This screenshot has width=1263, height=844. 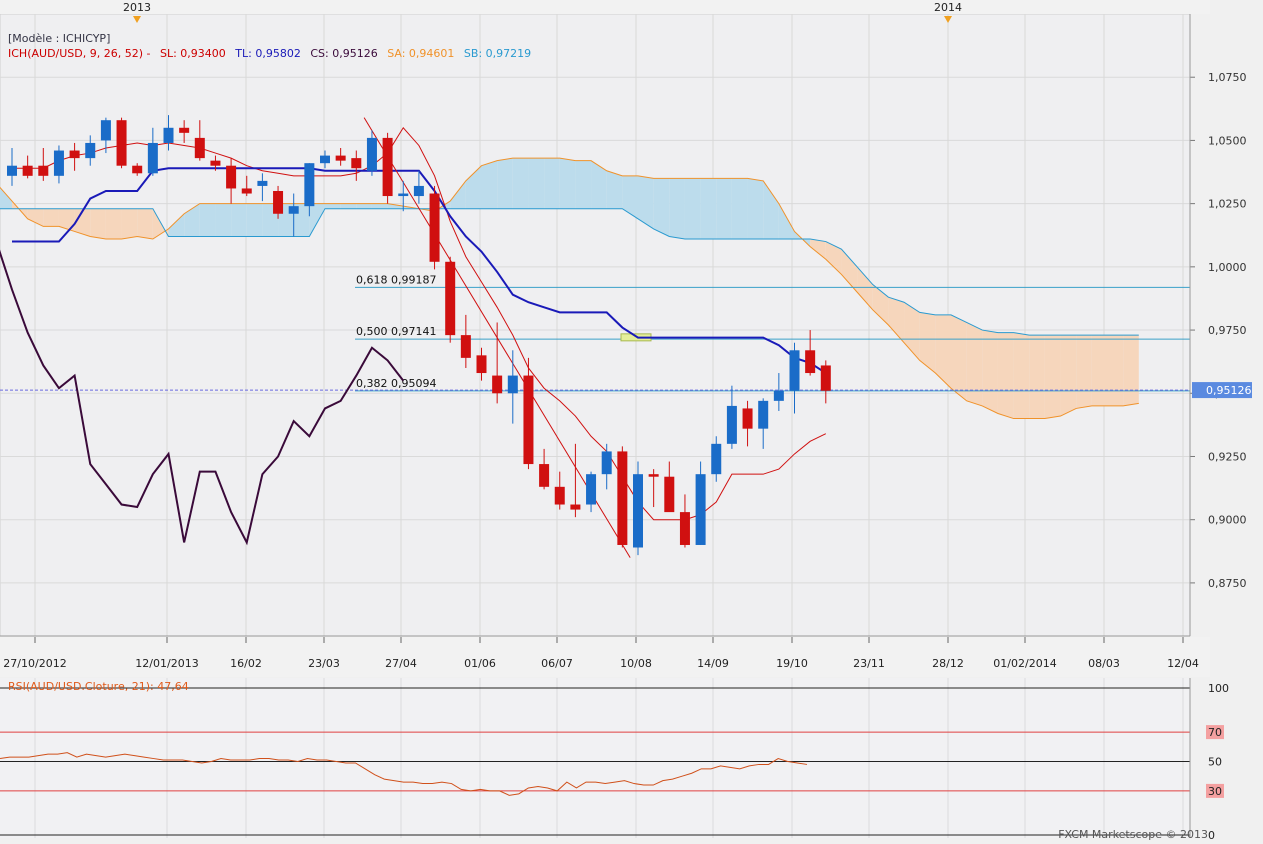 What do you see at coordinates (202, 397) in the screenshot?
I see `chikou-span-line` at bounding box center [202, 397].